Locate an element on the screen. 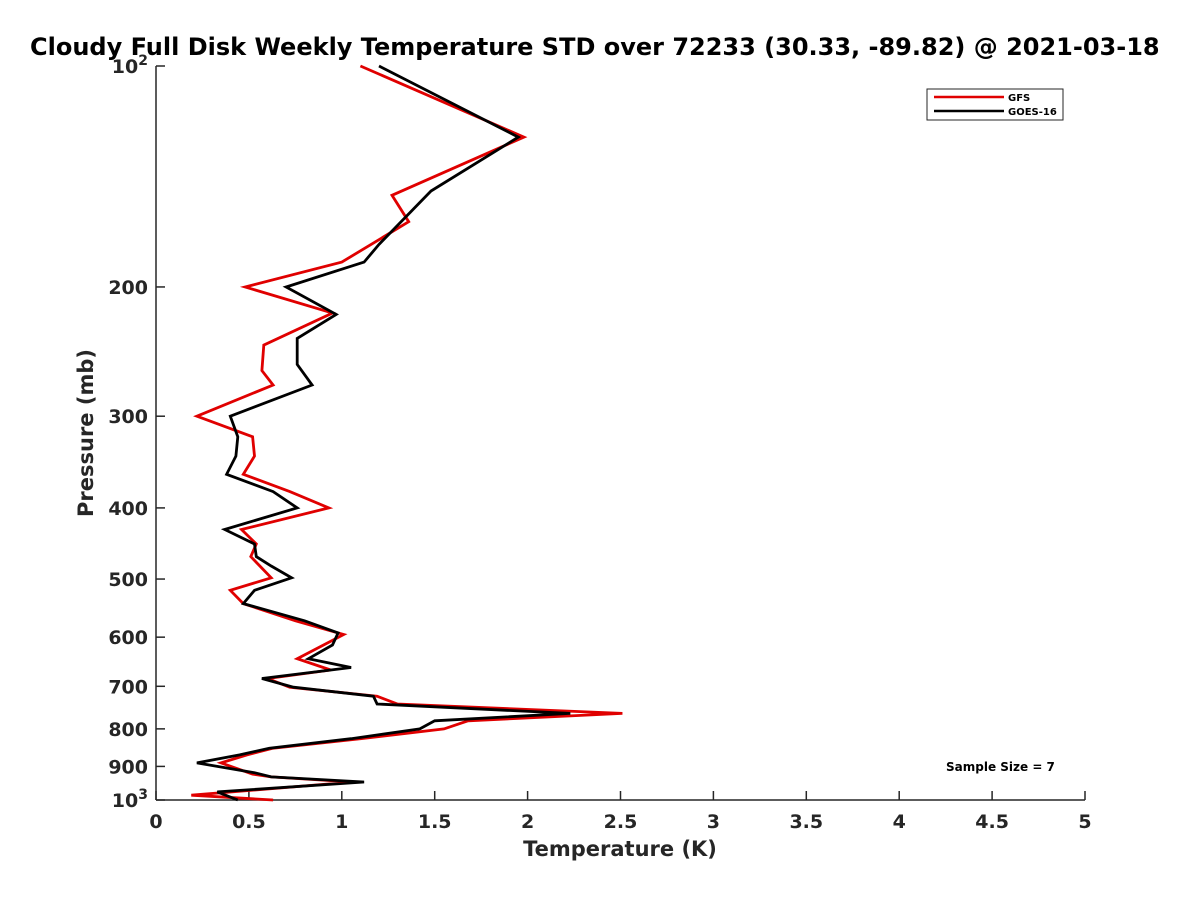 The image size is (1200, 900). x-tick-label: 0.5 is located at coordinates (249, 822).